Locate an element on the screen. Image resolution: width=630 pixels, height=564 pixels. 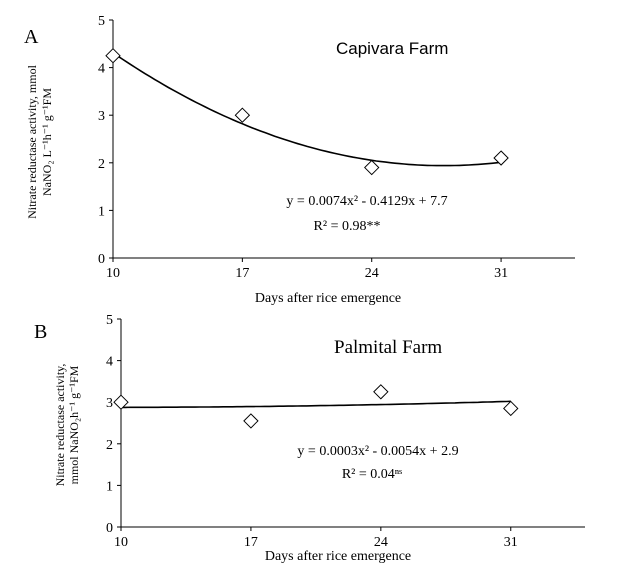
panel-b-x-tick-label: 31 is located at coordinates (511, 542).